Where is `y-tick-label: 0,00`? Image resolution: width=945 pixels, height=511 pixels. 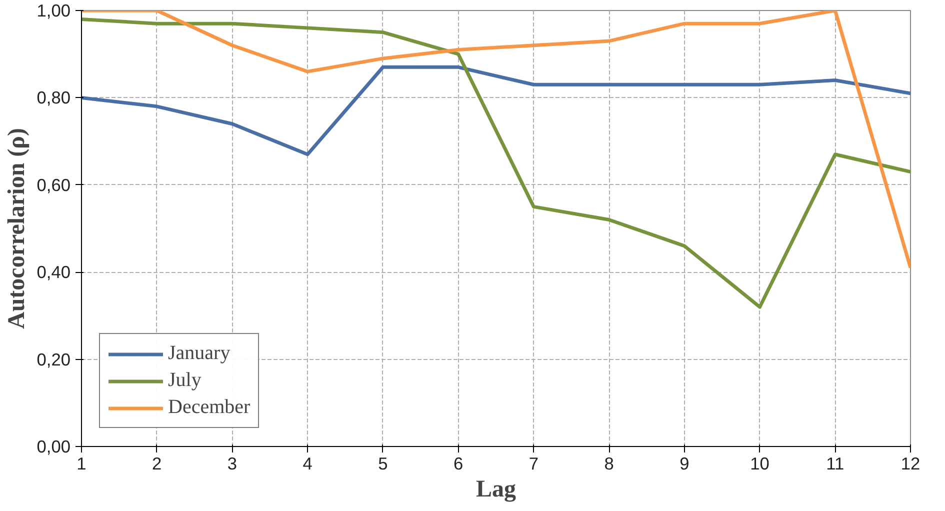
y-tick-label: 0,00 is located at coordinates (53, 446).